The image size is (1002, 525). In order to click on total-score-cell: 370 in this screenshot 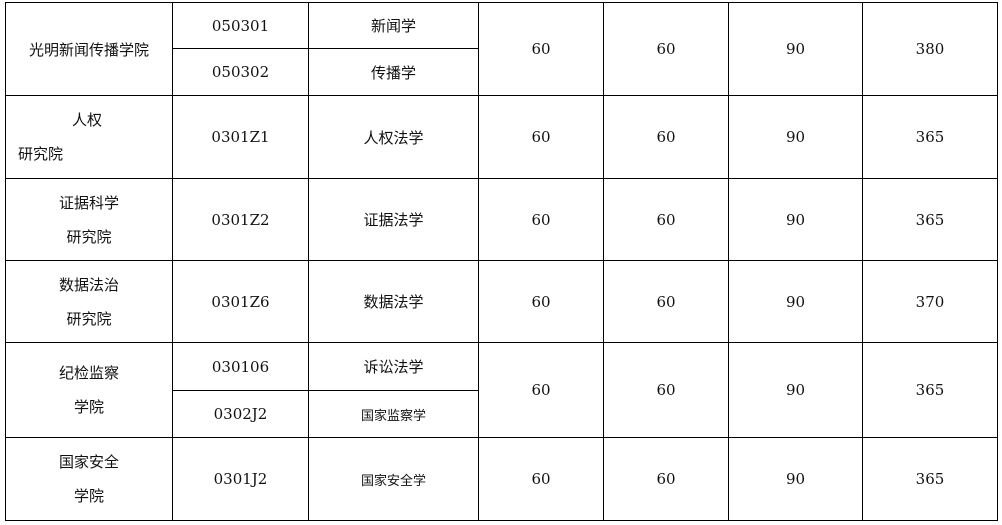, I will do `click(930, 301)`.